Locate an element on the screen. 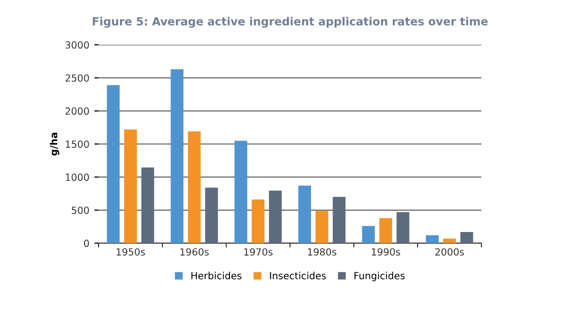 The width and height of the screenshot is (580, 320). x-tick-label: 1960s is located at coordinates (194, 252).